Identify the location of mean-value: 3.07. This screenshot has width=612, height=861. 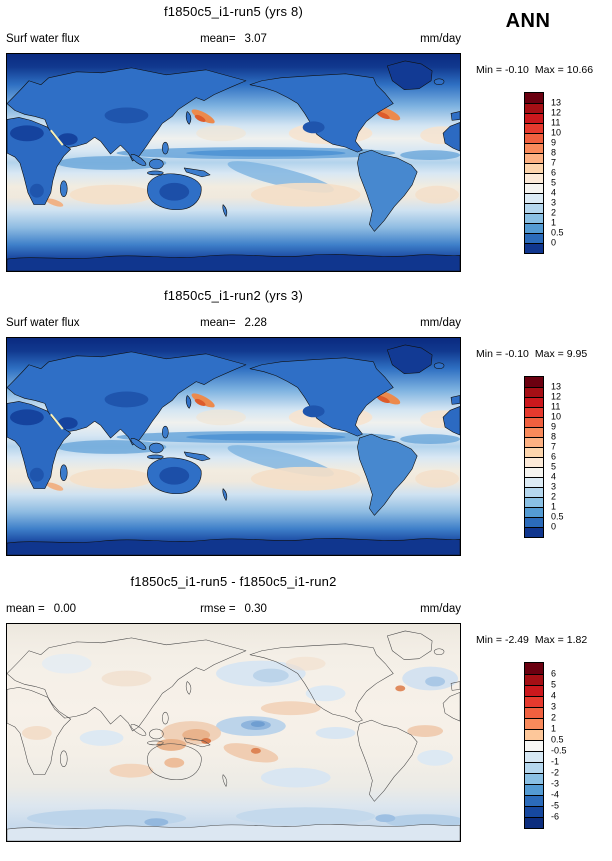
(255, 39).